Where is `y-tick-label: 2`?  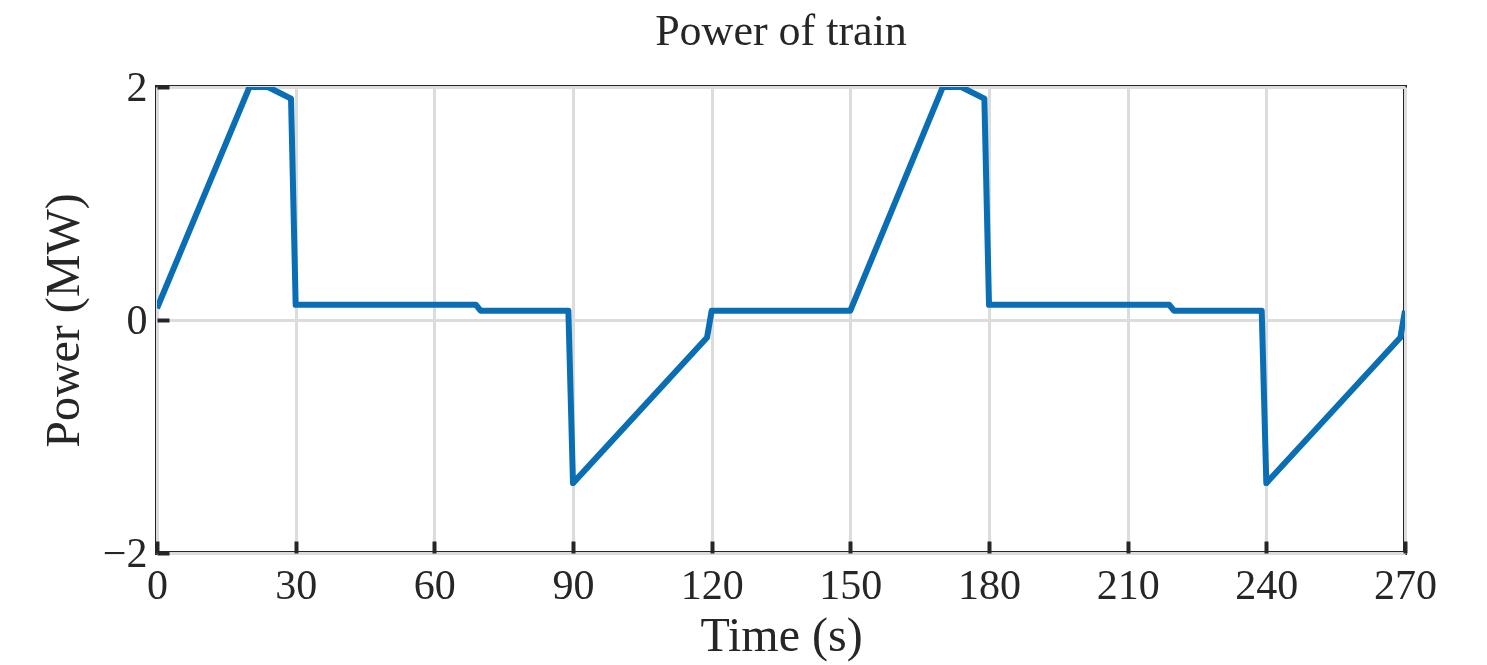
y-tick-label: 2 is located at coordinates (137, 86).